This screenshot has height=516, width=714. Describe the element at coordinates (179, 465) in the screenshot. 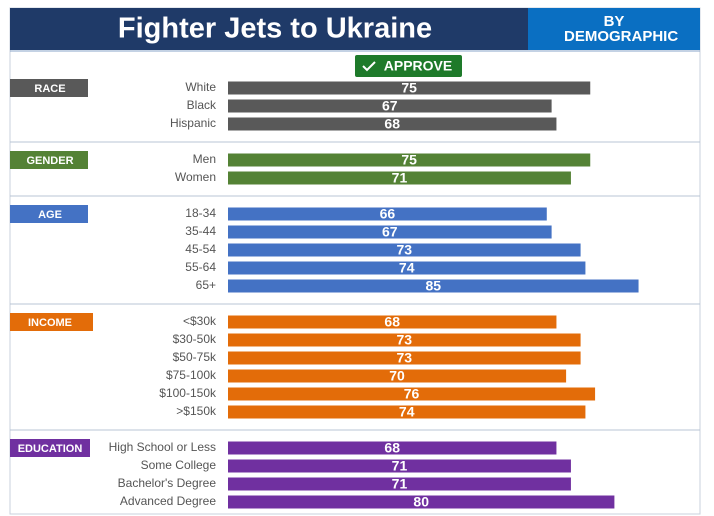

I see `category-label: Some College` at that location.